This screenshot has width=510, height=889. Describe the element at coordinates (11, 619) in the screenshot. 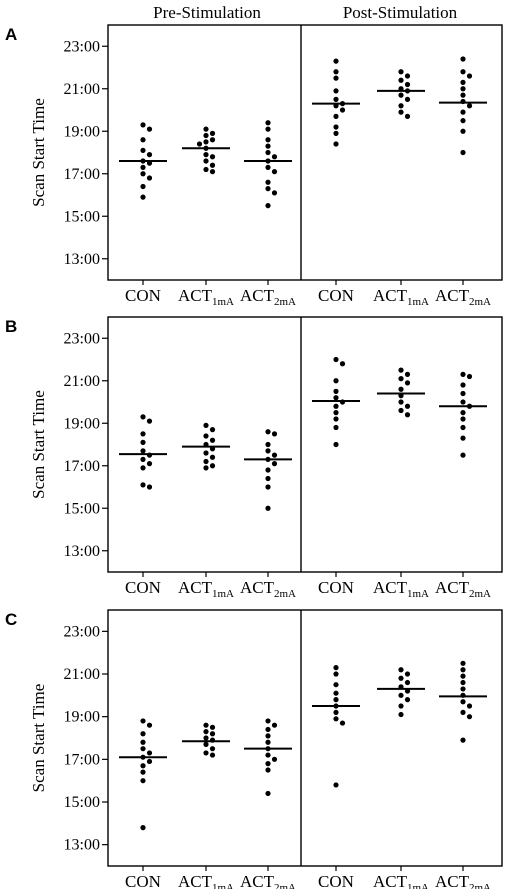

I see `panel-letter: C` at that location.